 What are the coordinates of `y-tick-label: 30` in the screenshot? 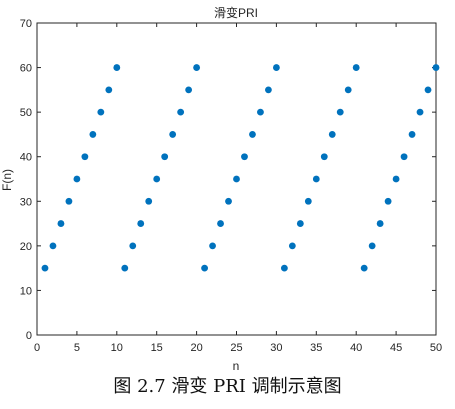 It's located at (26, 202).